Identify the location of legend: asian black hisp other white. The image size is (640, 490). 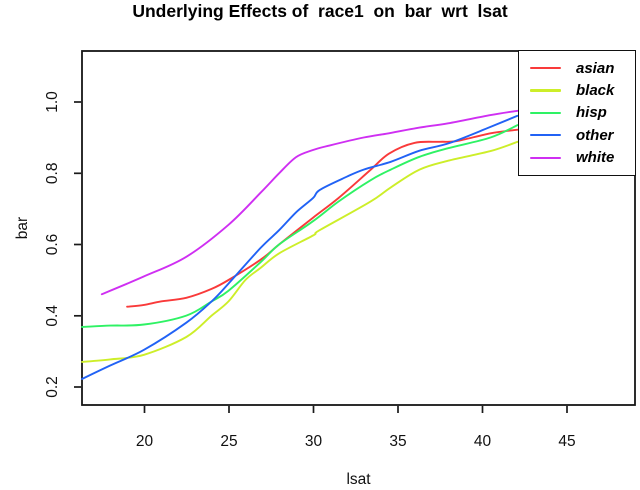
(577, 113).